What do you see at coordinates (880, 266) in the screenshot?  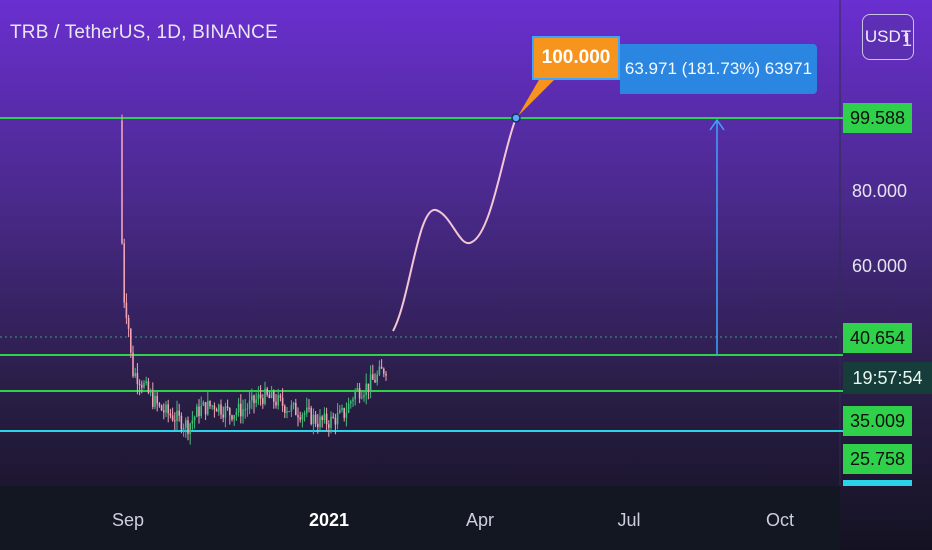 I see `y-label-60: 60.000` at bounding box center [880, 266].